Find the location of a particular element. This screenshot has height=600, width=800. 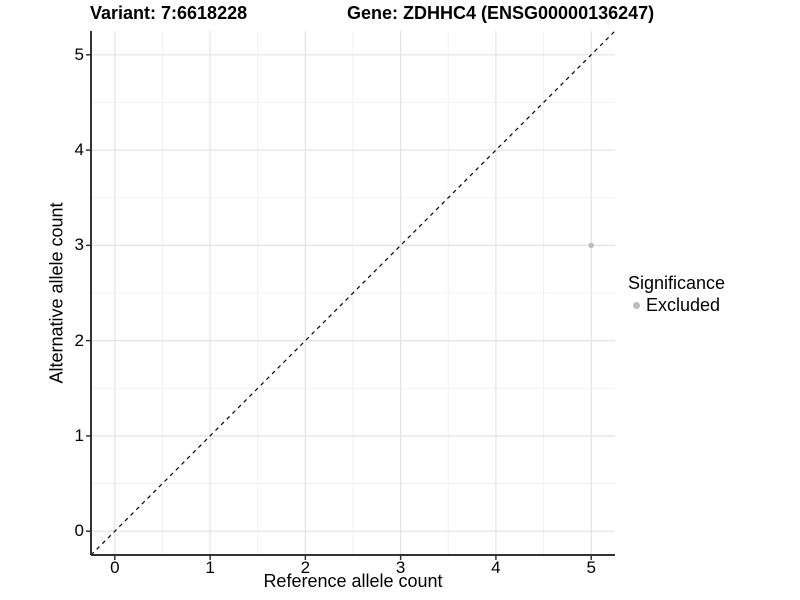

x-tick-label: 5 is located at coordinates (591, 567).